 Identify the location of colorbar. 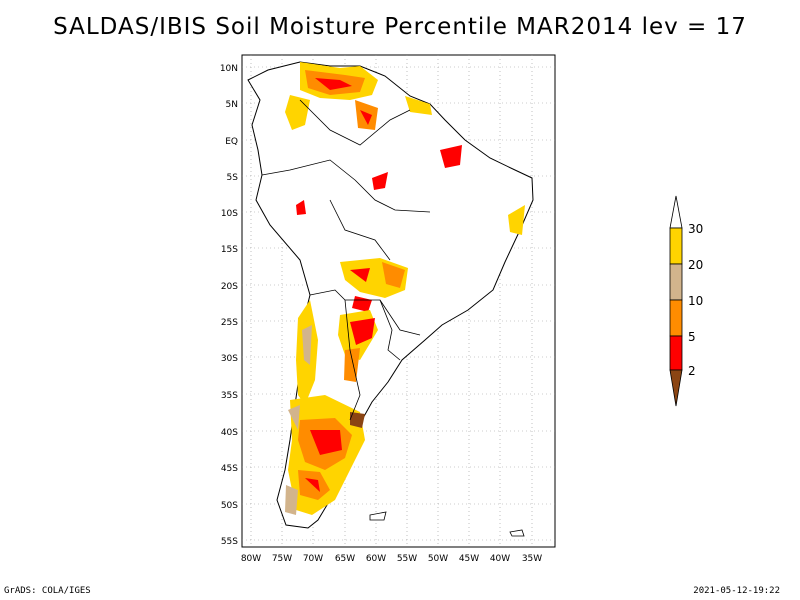
(676, 301).